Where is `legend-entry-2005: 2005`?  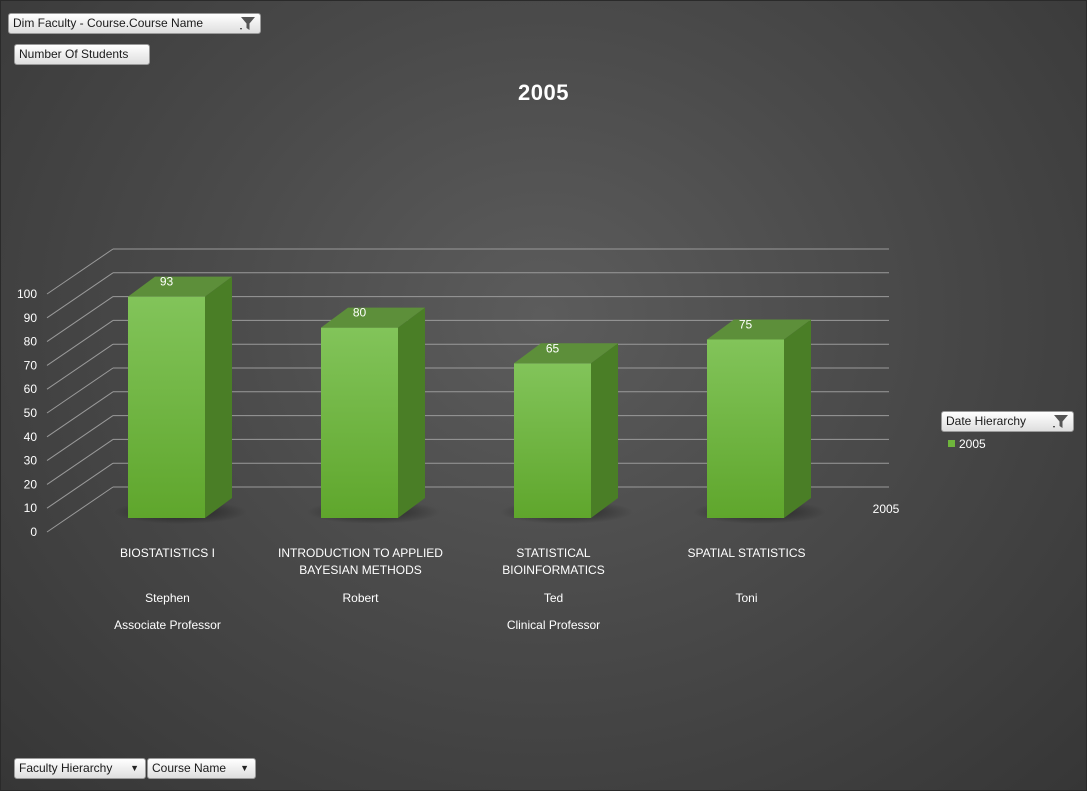
legend-entry-2005: 2005 is located at coordinates (967, 444).